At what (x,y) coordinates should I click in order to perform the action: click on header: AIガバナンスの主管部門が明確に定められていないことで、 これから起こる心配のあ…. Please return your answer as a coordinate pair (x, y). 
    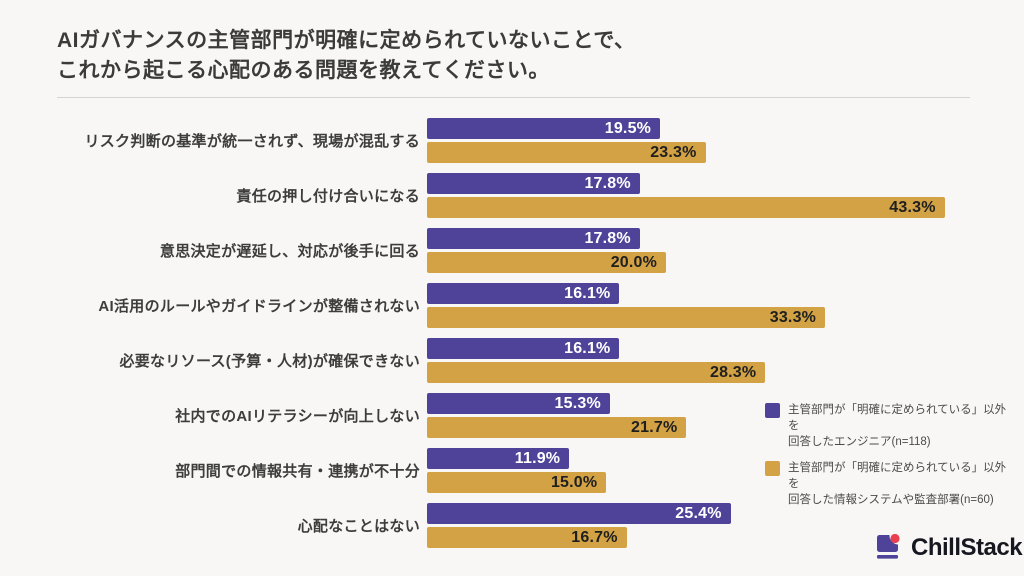
    Looking at the image, I should click on (512, 43).